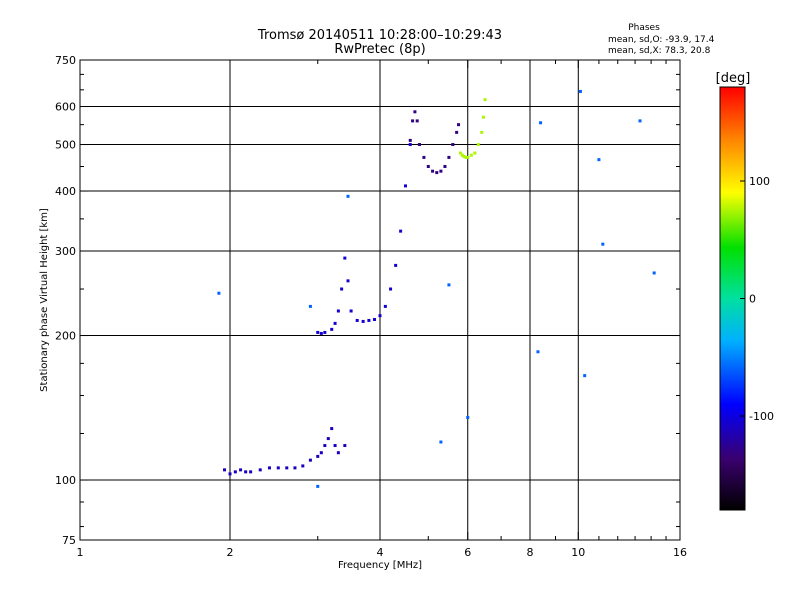 The image size is (800, 600). Describe the element at coordinates (680, 552) in the screenshot. I see `x-tick-label: 16` at that location.